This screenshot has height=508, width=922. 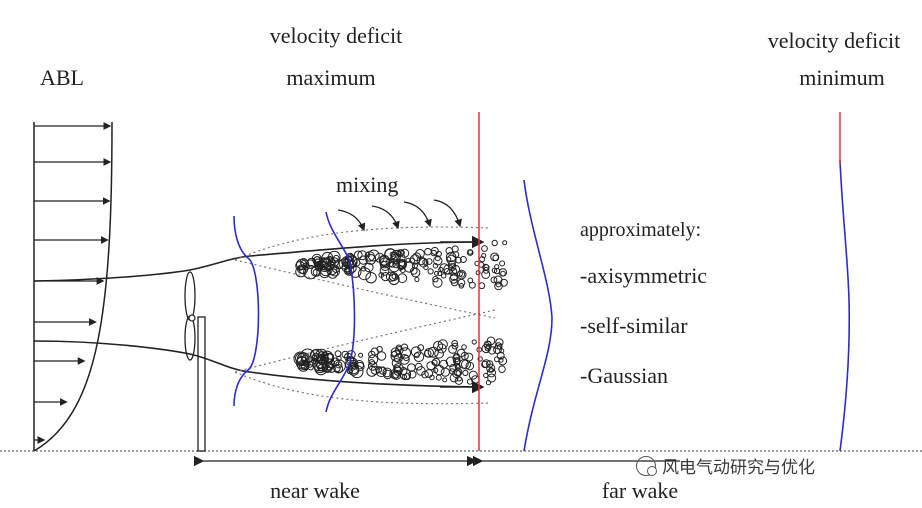 I want to click on deficit-max-label-line2: maximum, so click(x=330, y=77).